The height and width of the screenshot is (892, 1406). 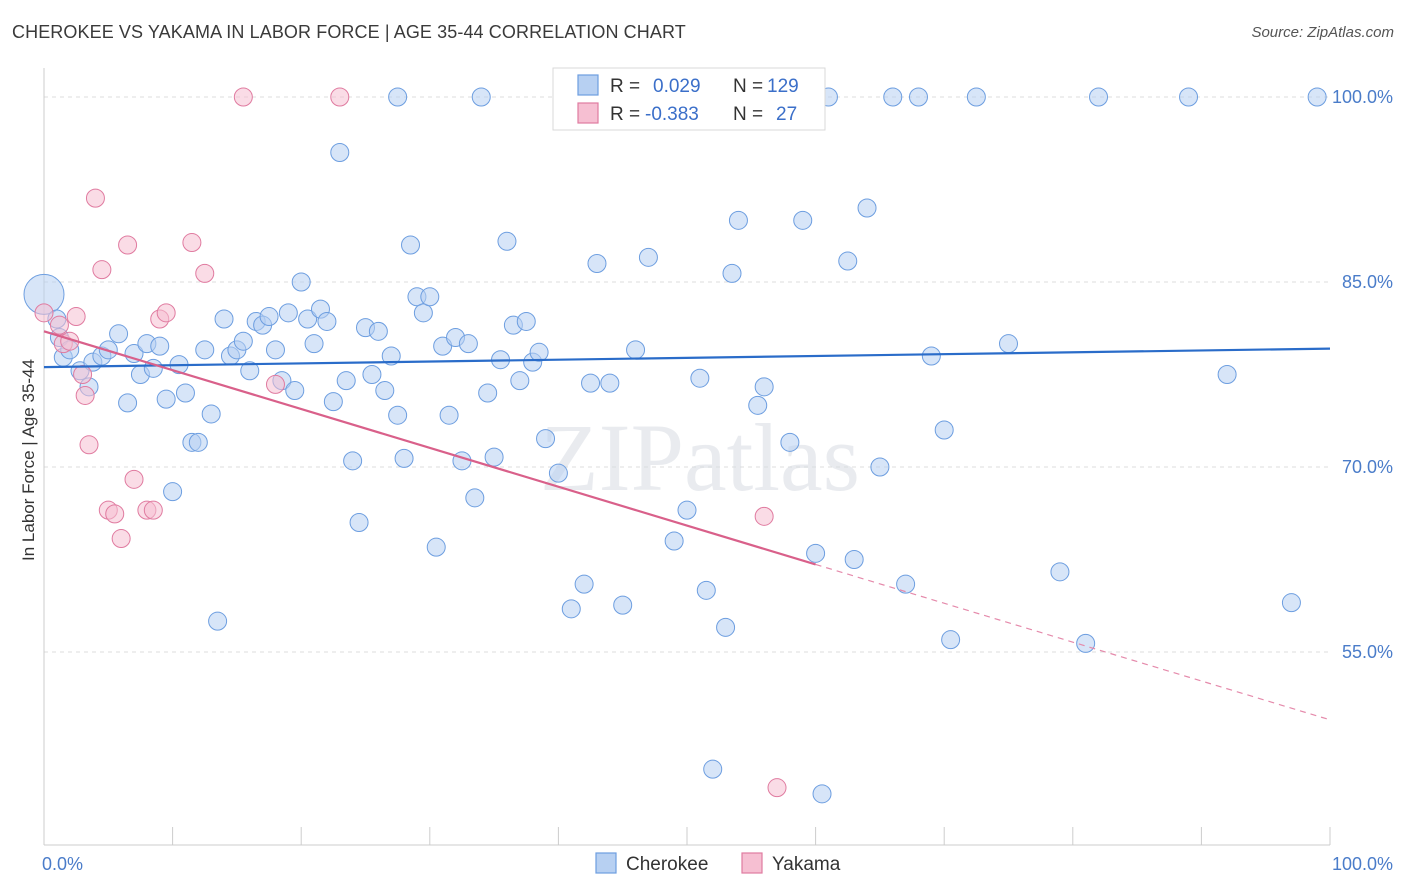 I want to click on yakama-r-value: -0.383, so click(x=672, y=114).